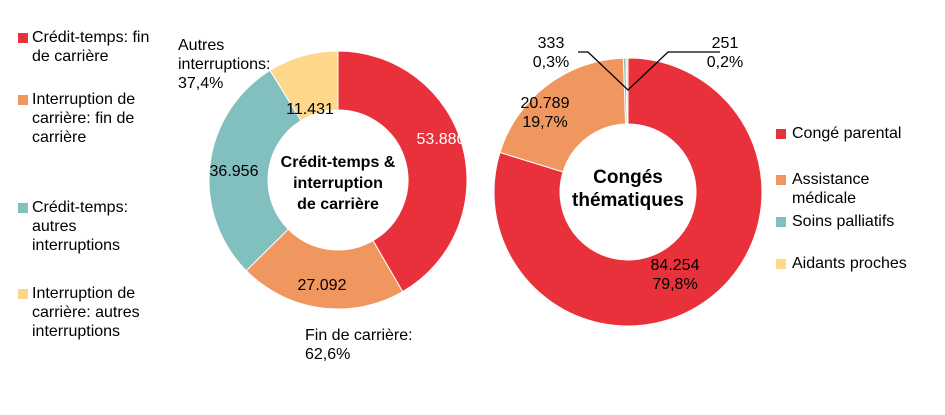  What do you see at coordinates (359, 345) in the screenshot?
I see `group-label-fin: Fin de carrière: 62,6%` at bounding box center [359, 345].